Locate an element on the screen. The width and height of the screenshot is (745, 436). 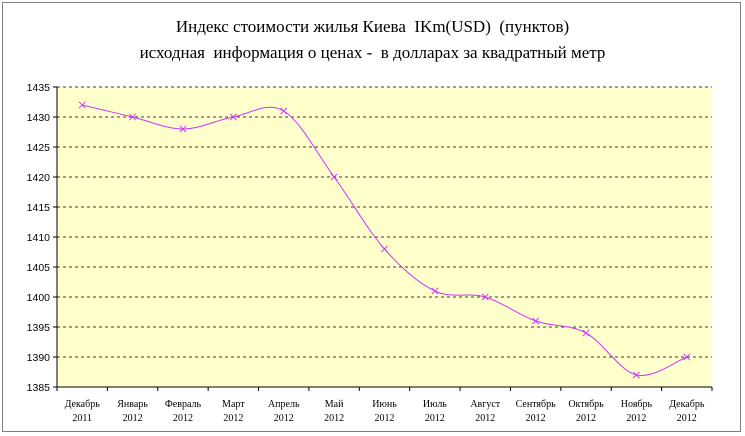
x-tick-label-month: Июнь is located at coordinates (384, 404).